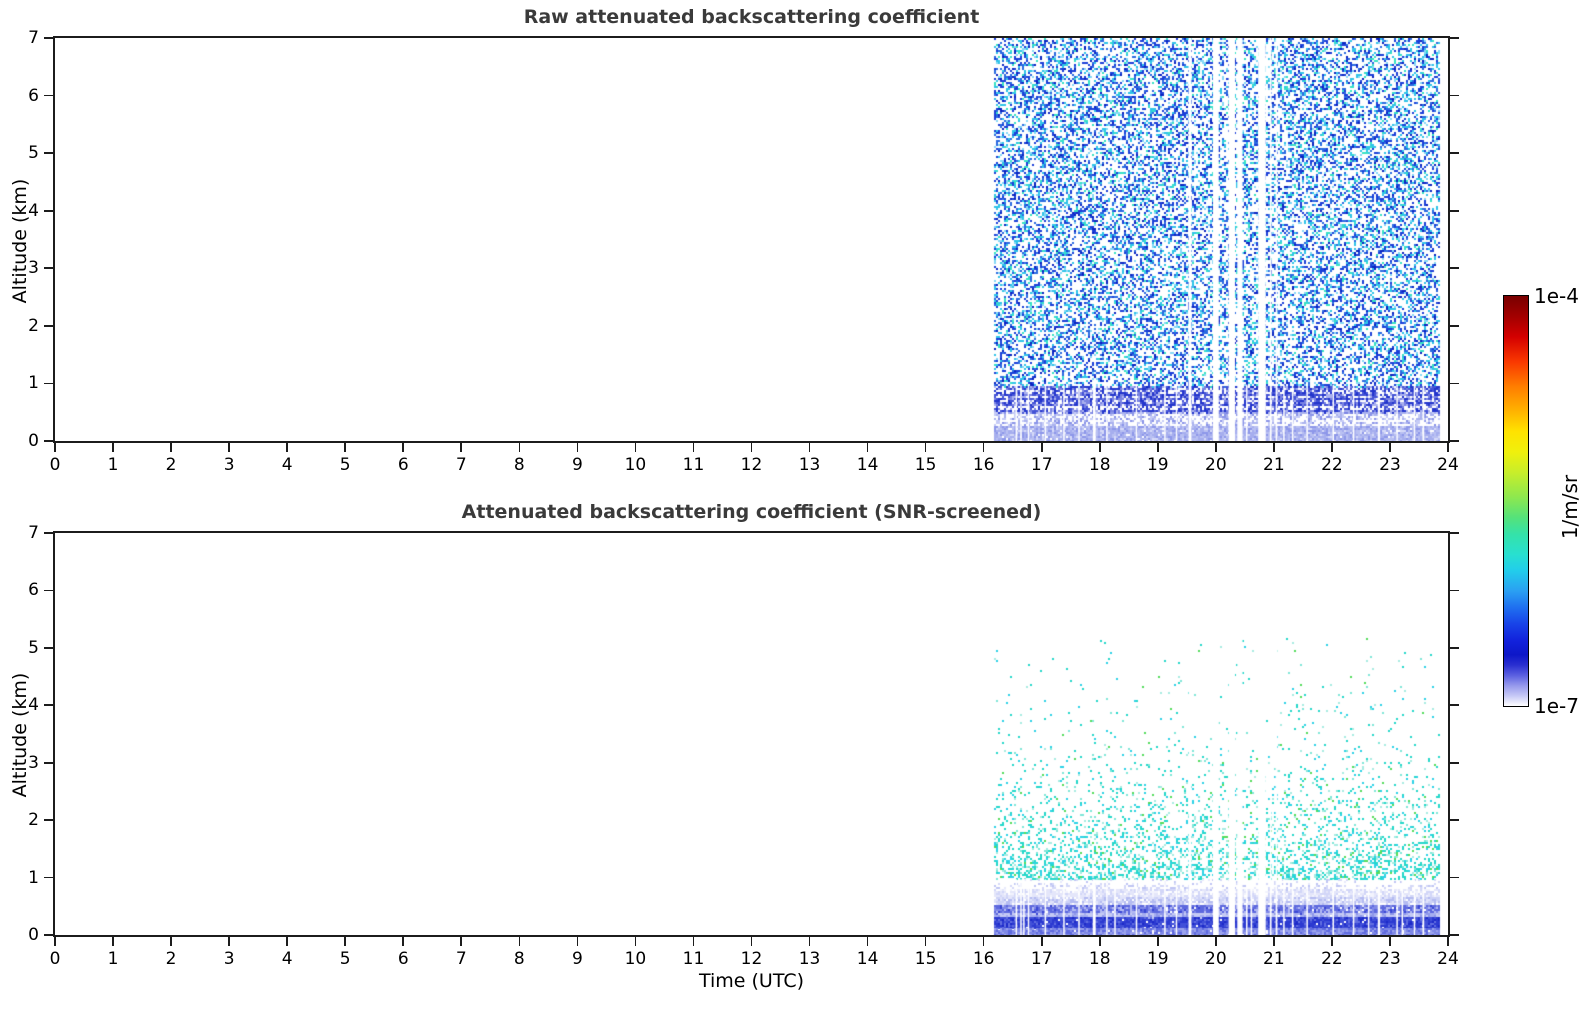 The image size is (1595, 1020). Describe the element at coordinates (1556, 296) in the screenshot. I see `colorbar-max-label: 1e-4` at that location.